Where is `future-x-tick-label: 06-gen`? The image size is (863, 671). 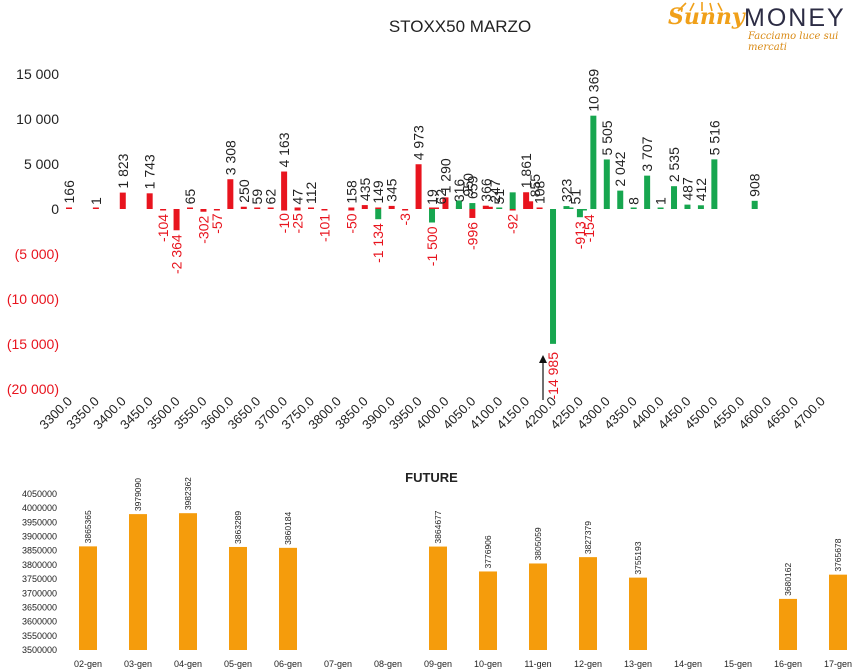 future-x-tick-label: 06-gen is located at coordinates (288, 664).